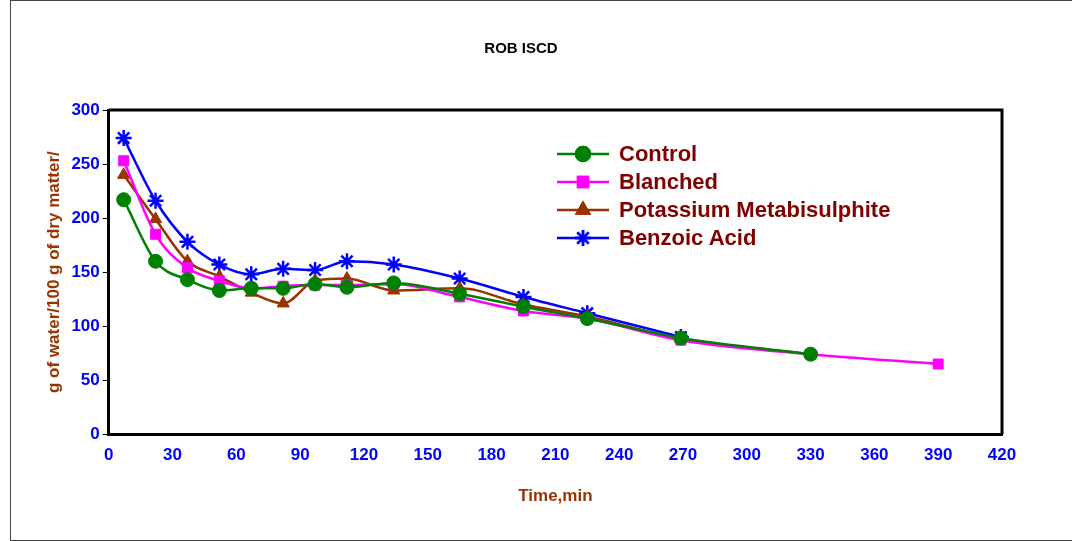  Describe the element at coordinates (173, 455) in the screenshot. I see `x-tick-label: 30` at that location.